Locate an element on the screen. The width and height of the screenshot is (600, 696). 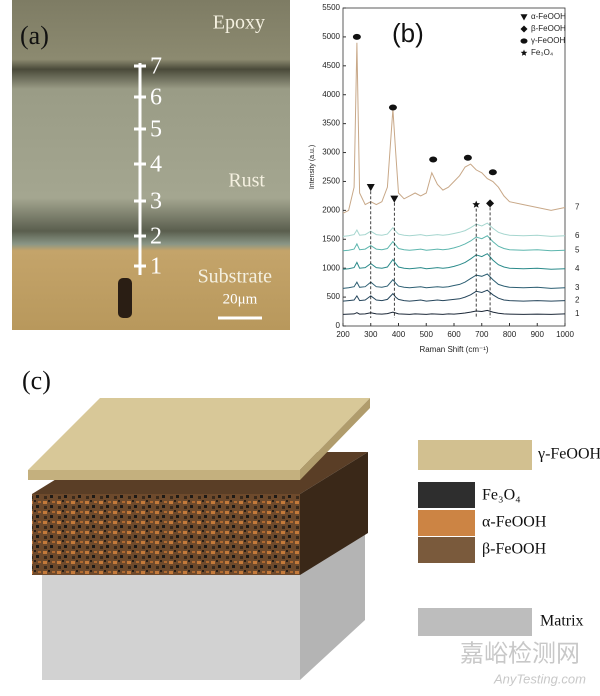
x-tick-label: 200 is located at coordinates (343, 334).